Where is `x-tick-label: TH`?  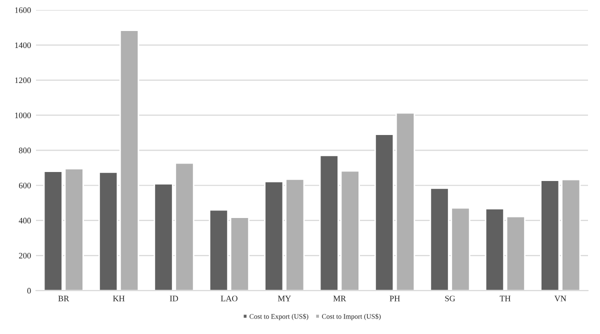
x-tick-label: TH is located at coordinates (505, 299).